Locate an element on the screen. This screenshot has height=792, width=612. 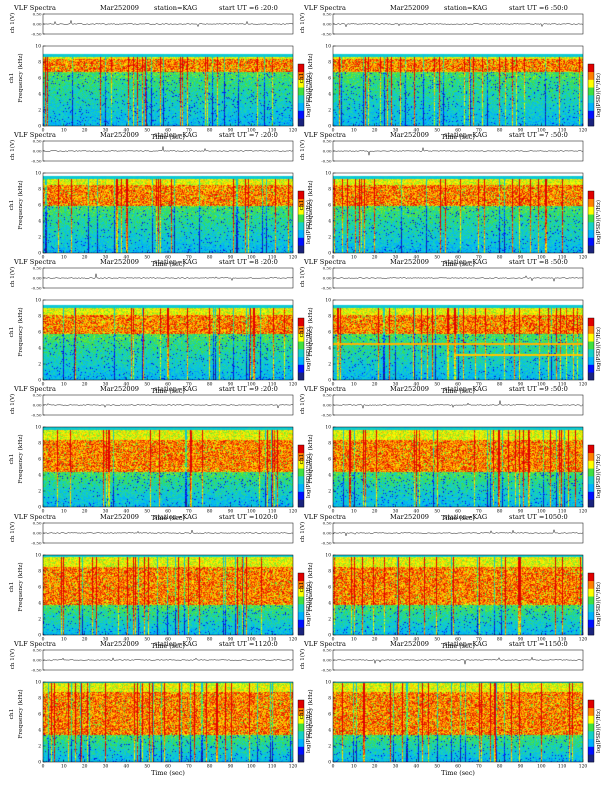
time-tick-label: 30 is located at coordinates (106, 767).